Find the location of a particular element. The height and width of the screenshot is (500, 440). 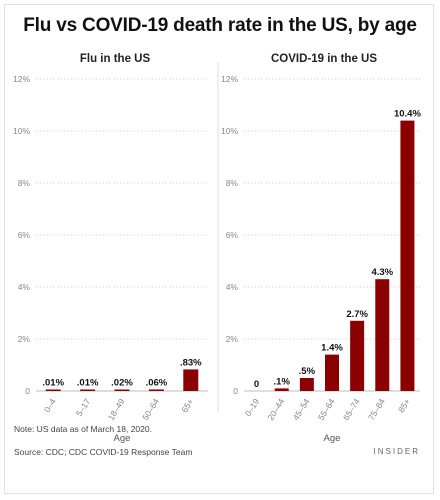

flu-y-tick-label: 6% is located at coordinates (24, 235).